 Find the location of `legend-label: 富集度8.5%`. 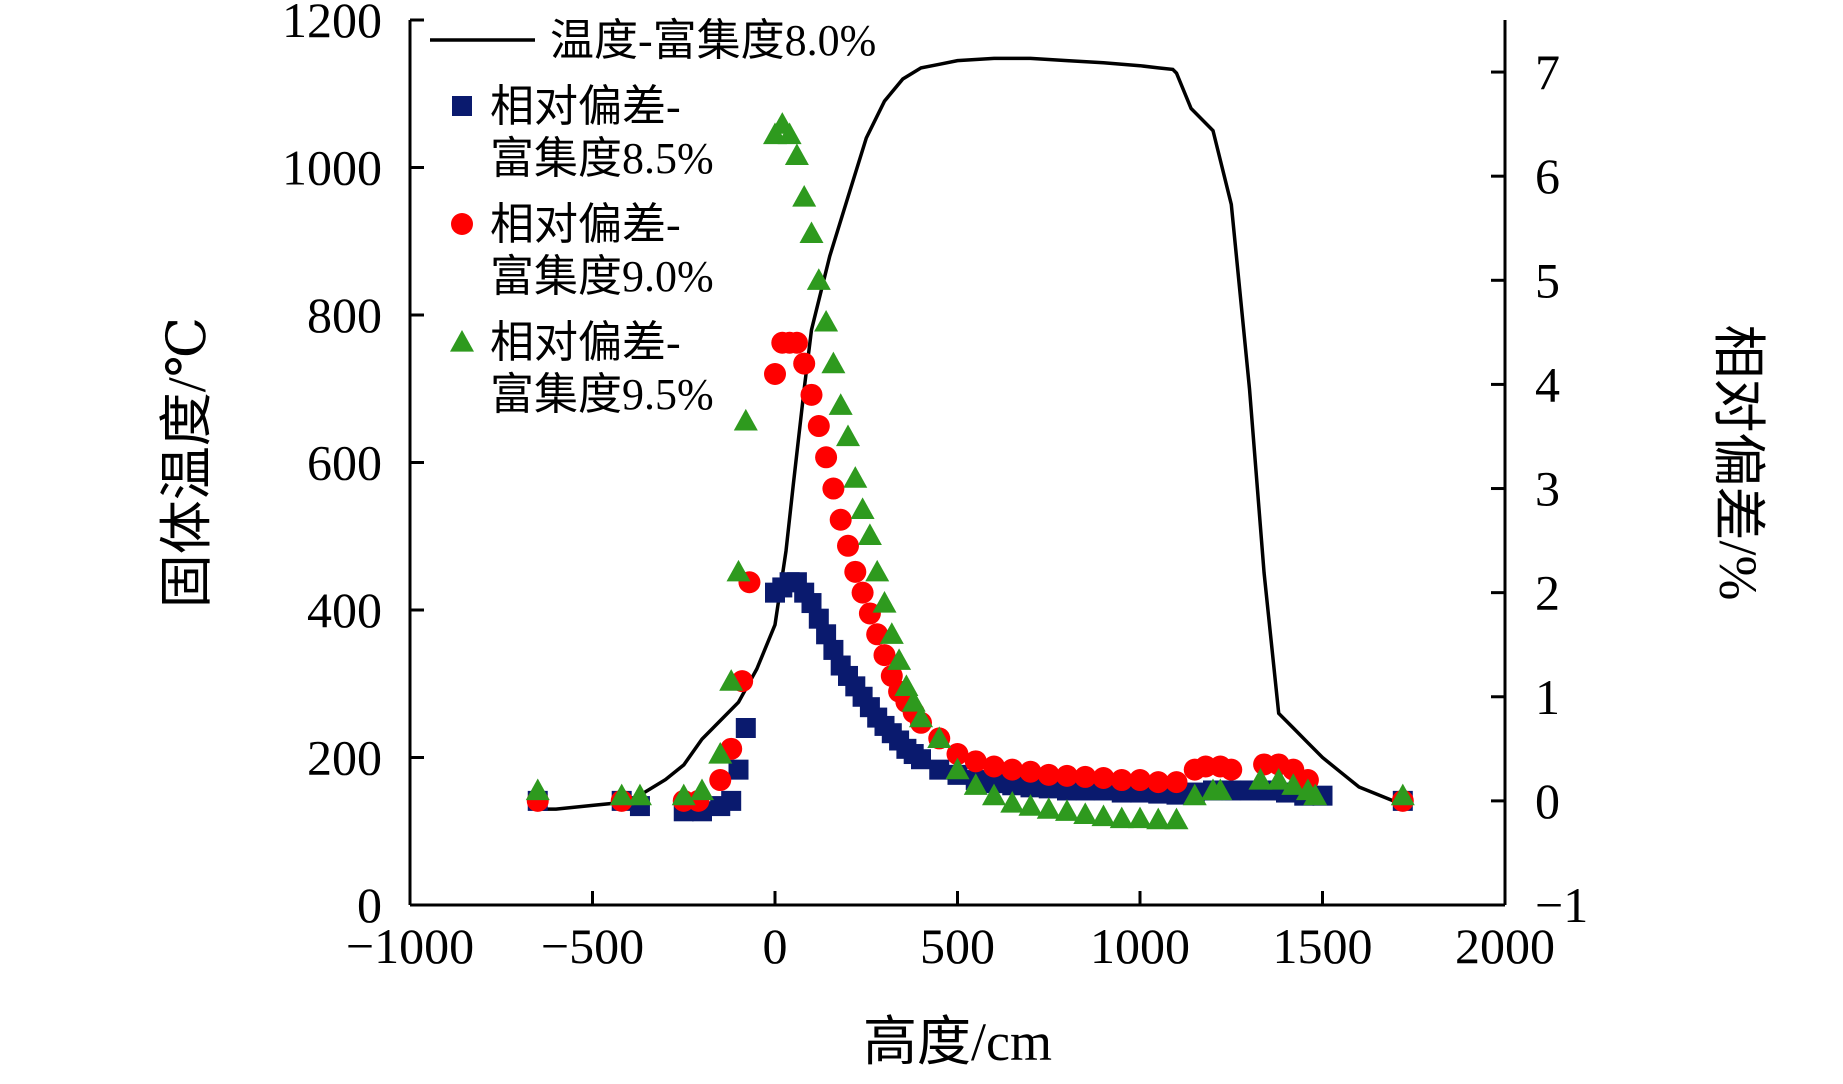

legend-label: 富集度8.5% is located at coordinates (602, 158).